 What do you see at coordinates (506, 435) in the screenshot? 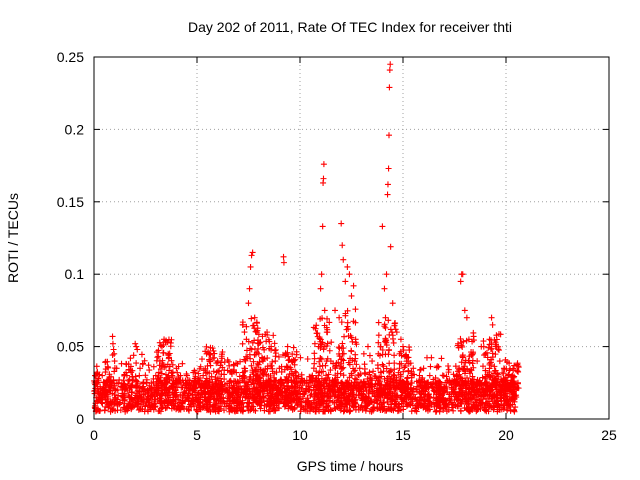
I see `x-tick-label: 20` at bounding box center [506, 435].